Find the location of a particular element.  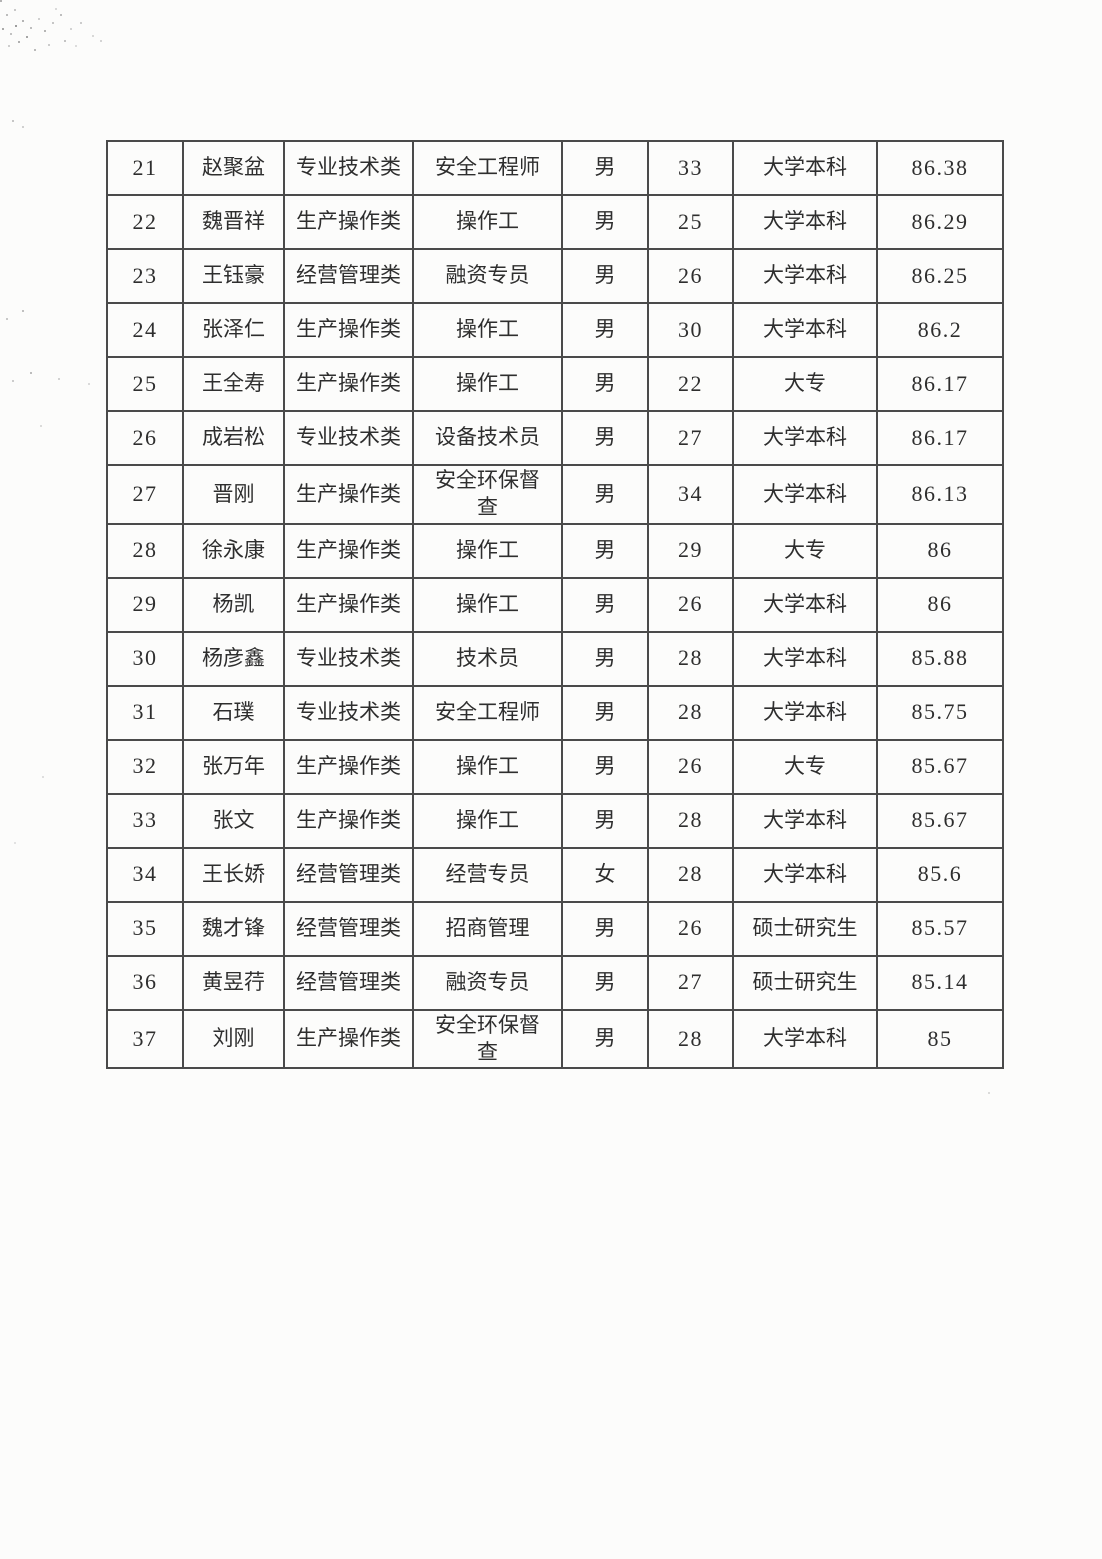

cell-name: 刘刚 is located at coordinates (233, 1039).